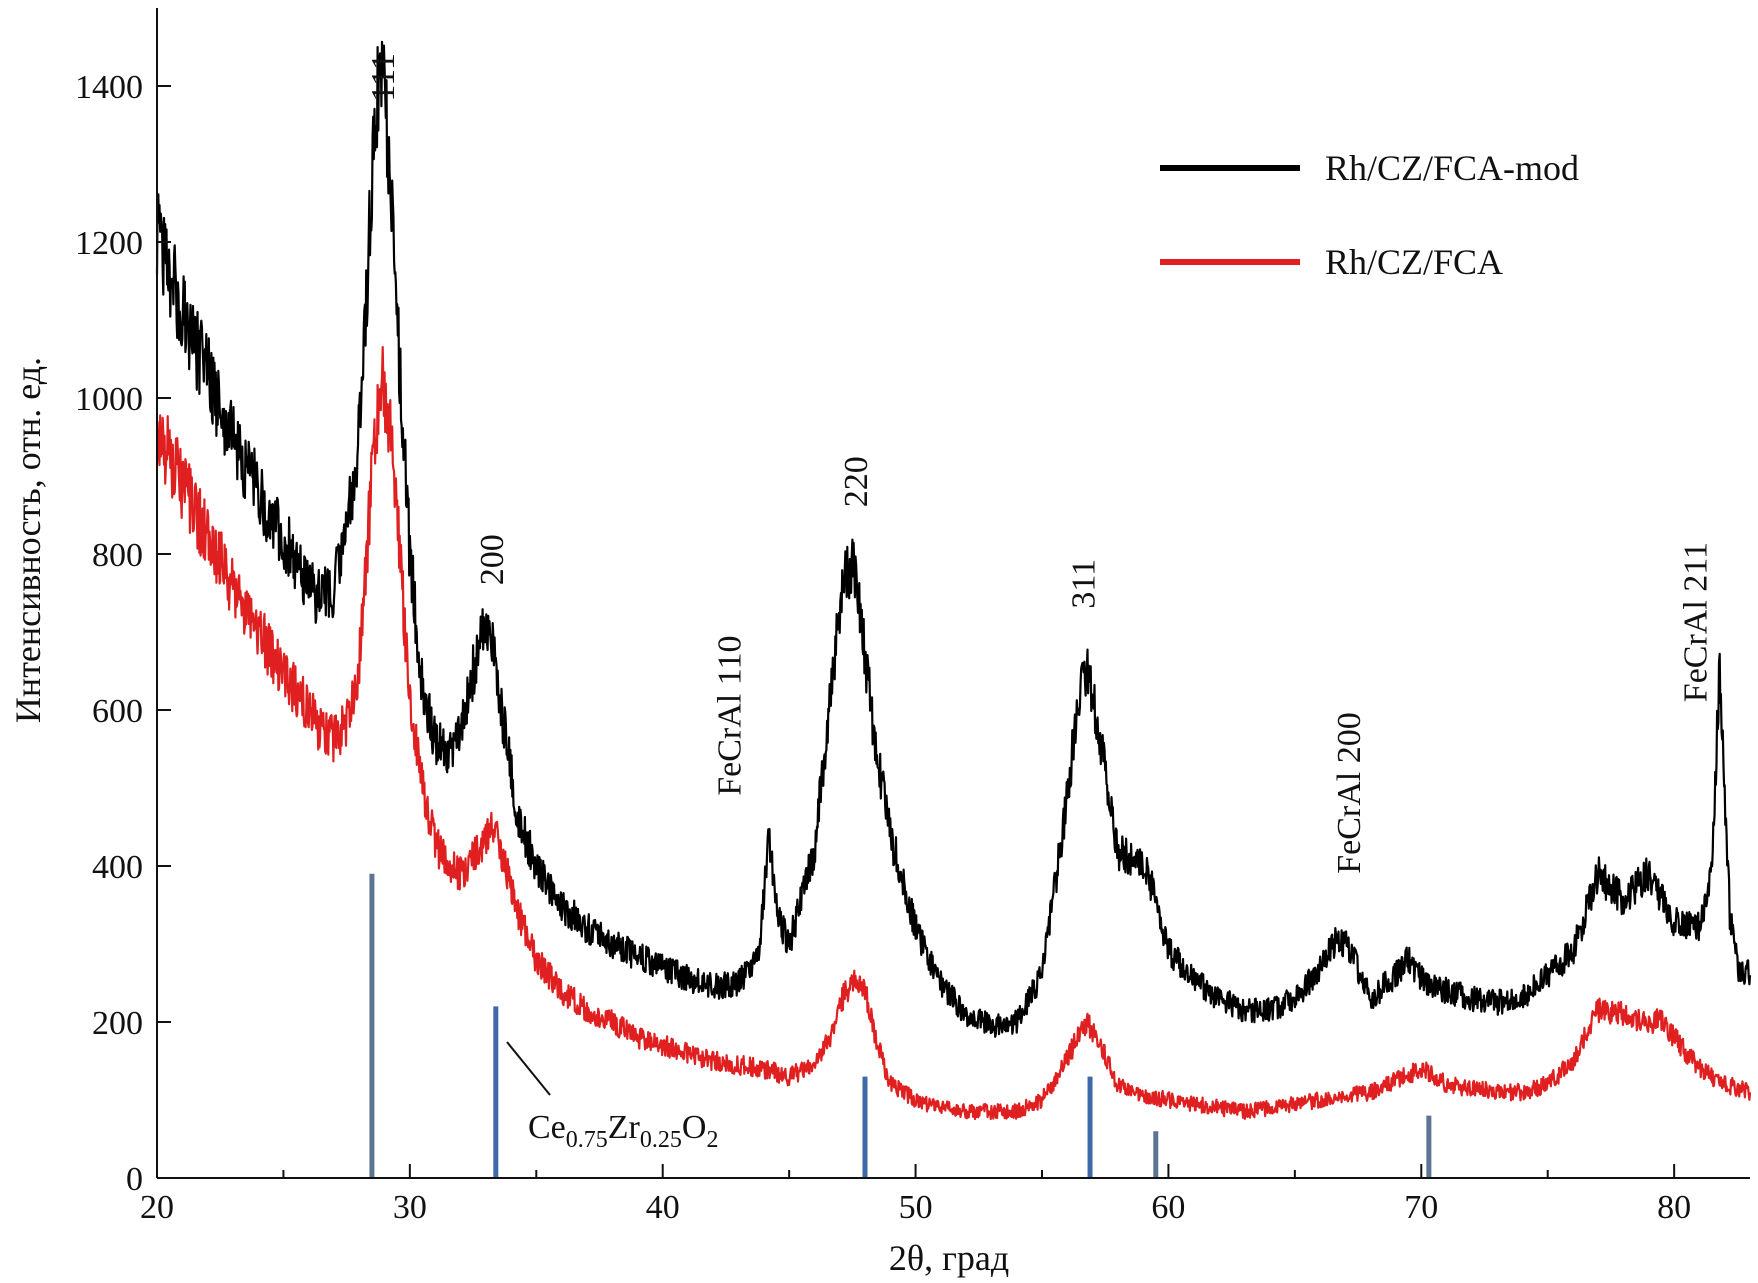 This screenshot has height=1283, width=1758. Describe the element at coordinates (109, 87) in the screenshot. I see `y-tick-label: 1400` at that location.